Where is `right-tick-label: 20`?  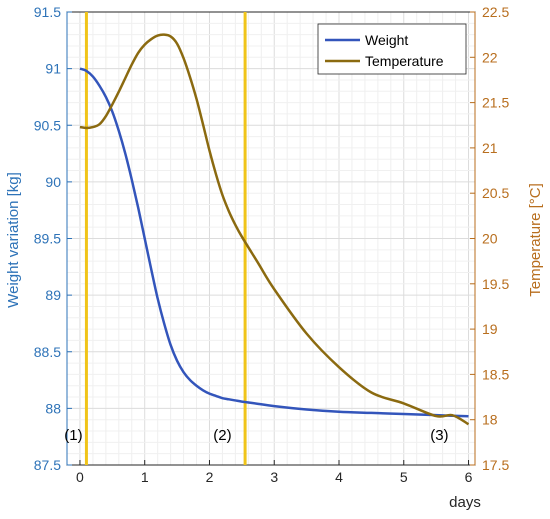 right-tick-label: 20 is located at coordinates (490, 239).